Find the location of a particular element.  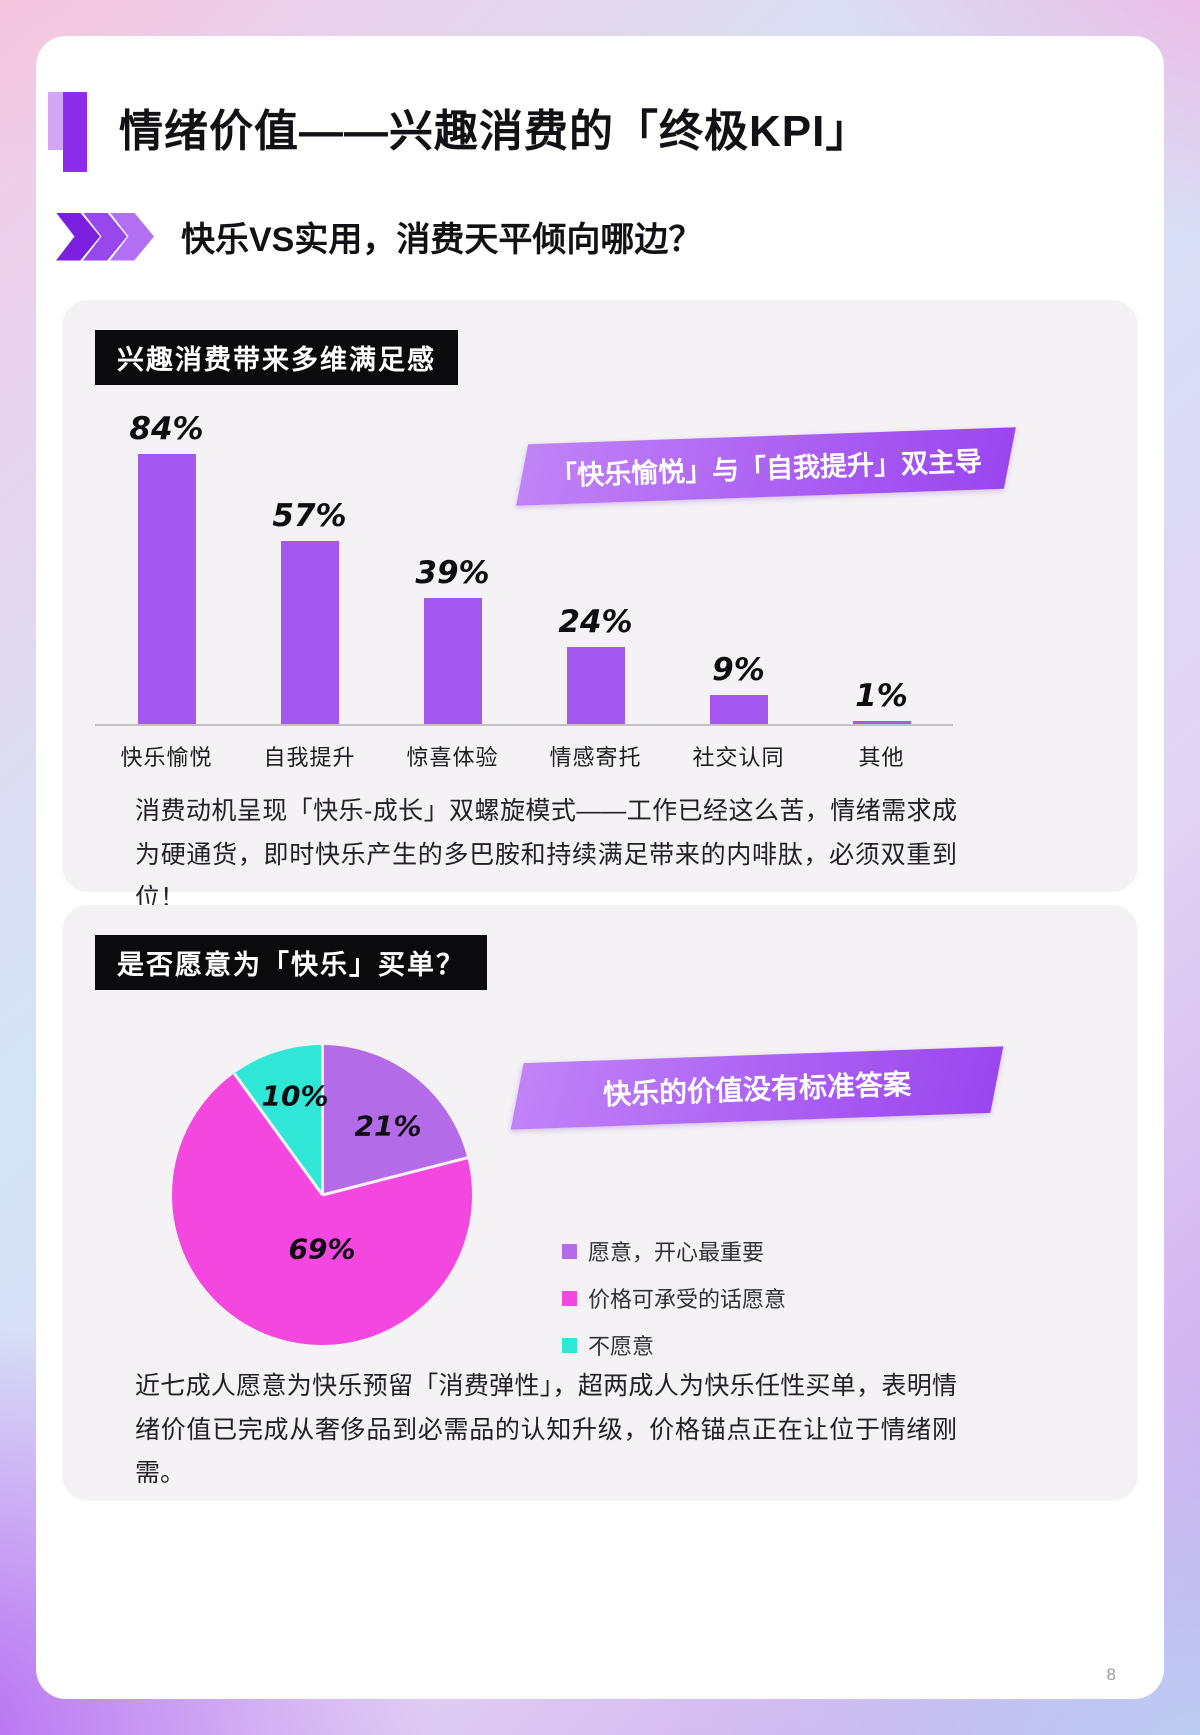

bar-column: 9% is located at coordinates (738, 688).